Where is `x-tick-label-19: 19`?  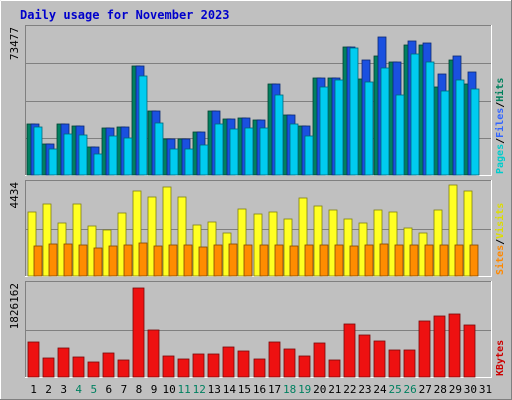 x-tick-label-19: 19 is located at coordinates (304, 389).